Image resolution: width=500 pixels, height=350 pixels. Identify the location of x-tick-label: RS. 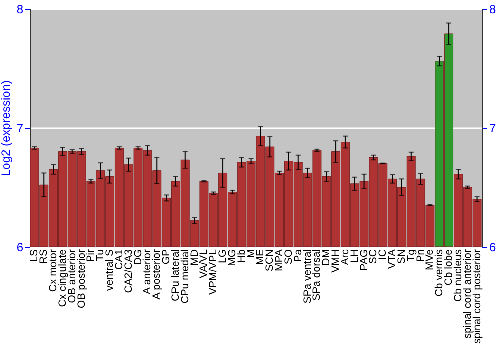
(44, 257).